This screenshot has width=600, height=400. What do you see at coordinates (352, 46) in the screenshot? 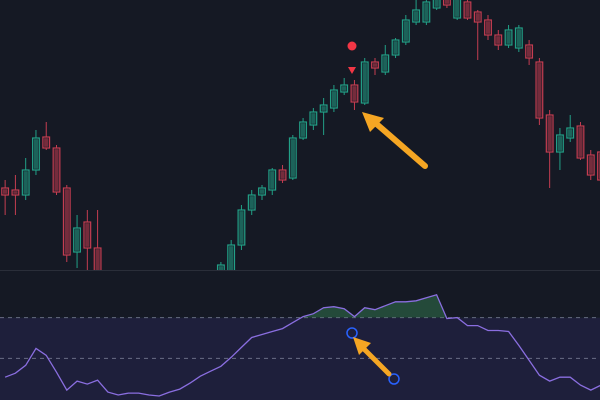
I see `signal-dot` at bounding box center [352, 46].